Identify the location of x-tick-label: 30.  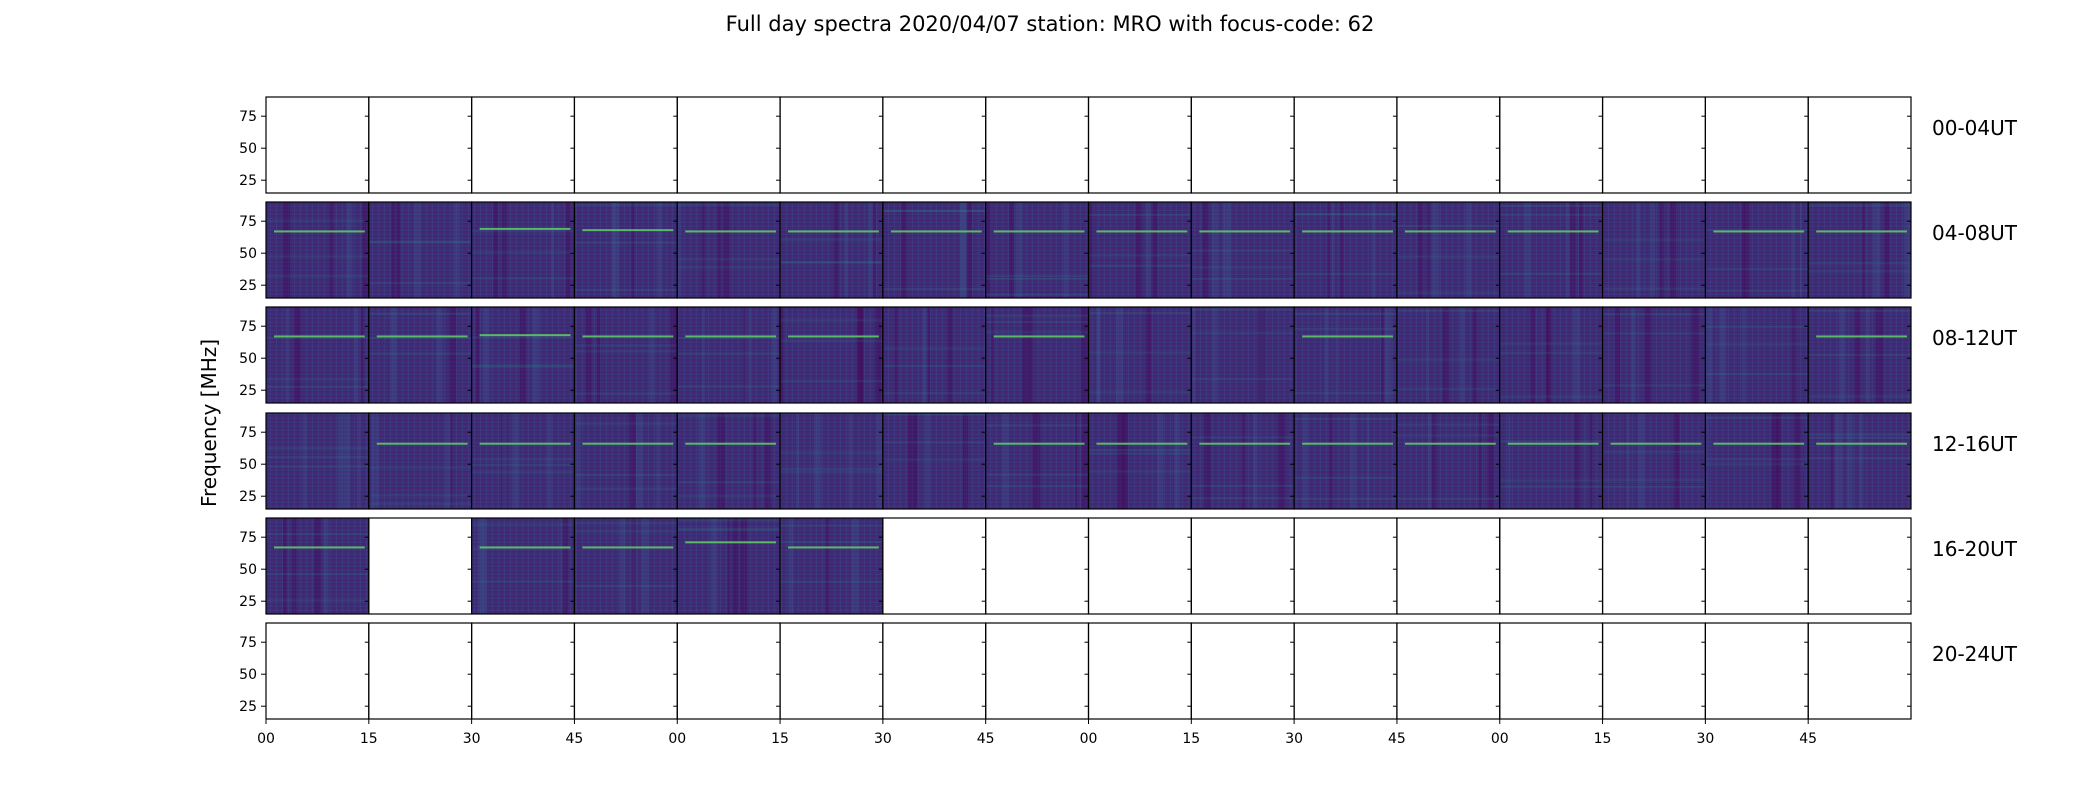
(1705, 739).